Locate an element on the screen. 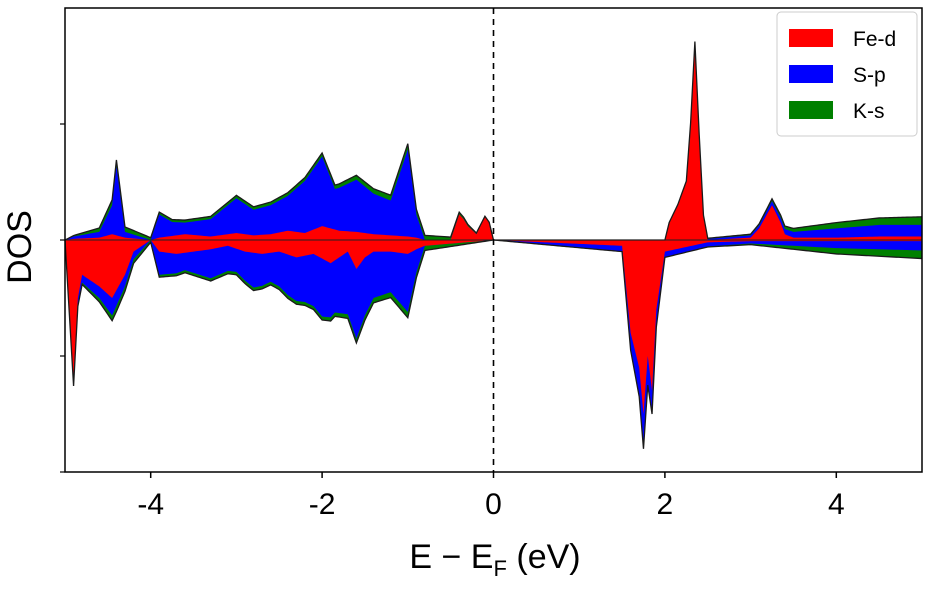  x-tick-label: -4 is located at coordinates (150, 504).